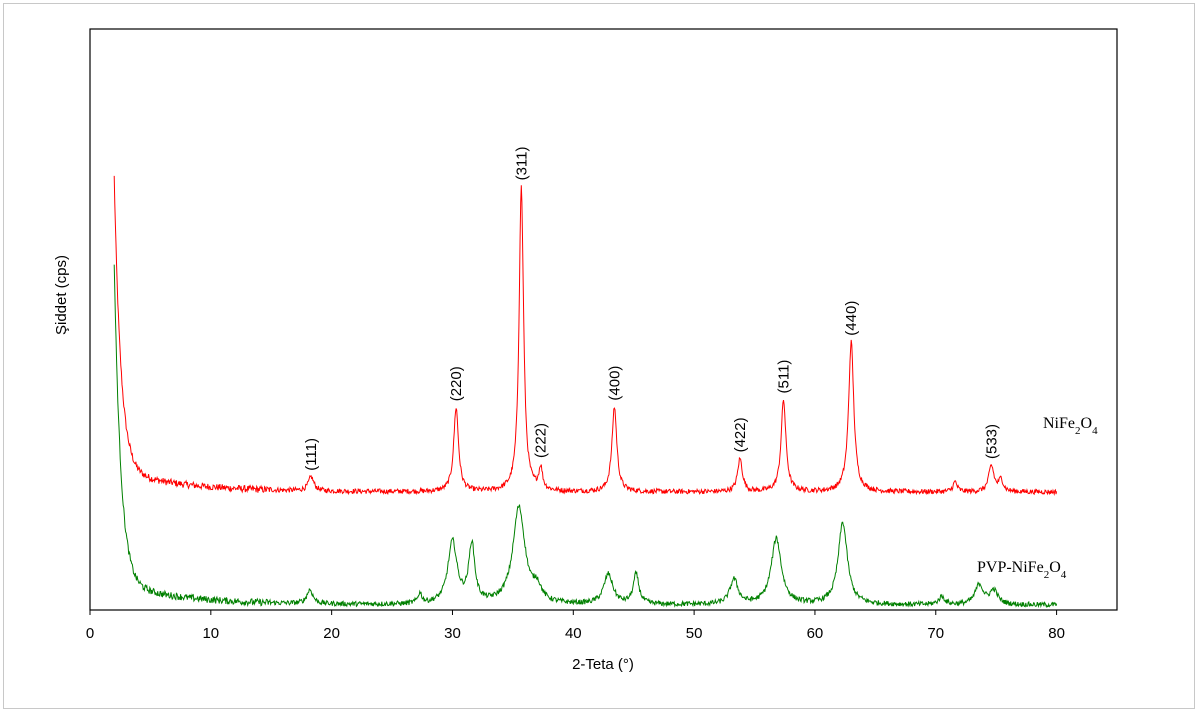 This screenshot has width=1200, height=714. Describe the element at coordinates (311, 454) in the screenshot. I see `peak-label: (111)` at that location.